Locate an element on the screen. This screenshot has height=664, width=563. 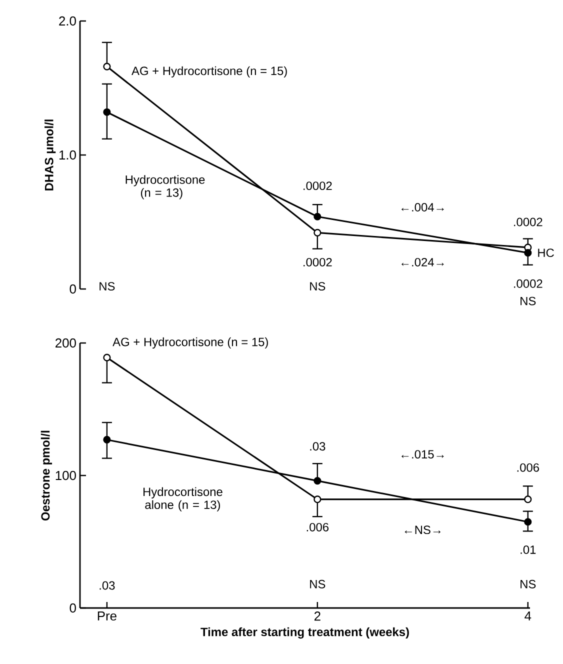
x-tick-label: 2 is located at coordinates (317, 616).